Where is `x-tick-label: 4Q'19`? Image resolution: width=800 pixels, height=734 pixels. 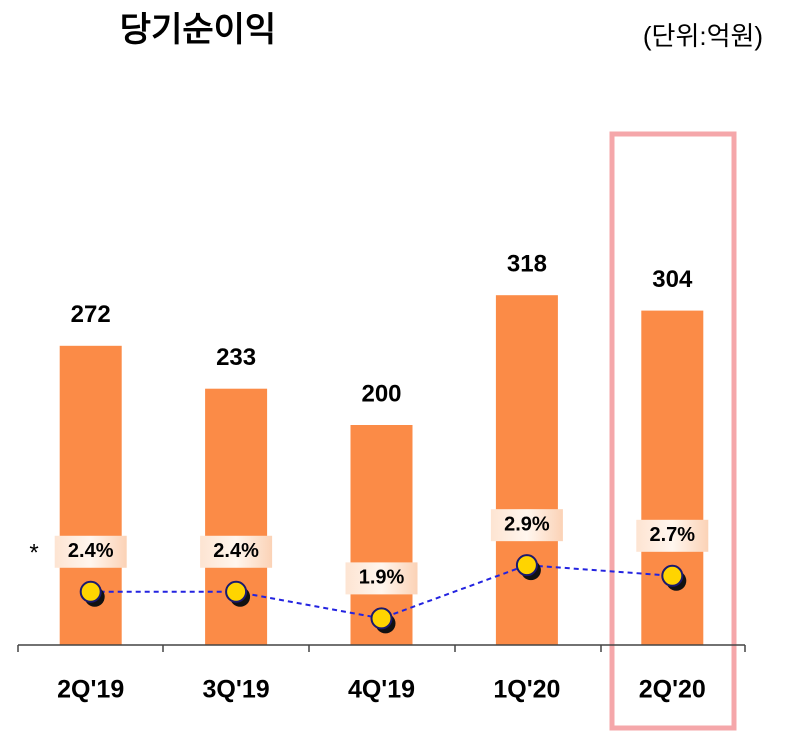
x-tick-label: 4Q'19 is located at coordinates (381, 690).